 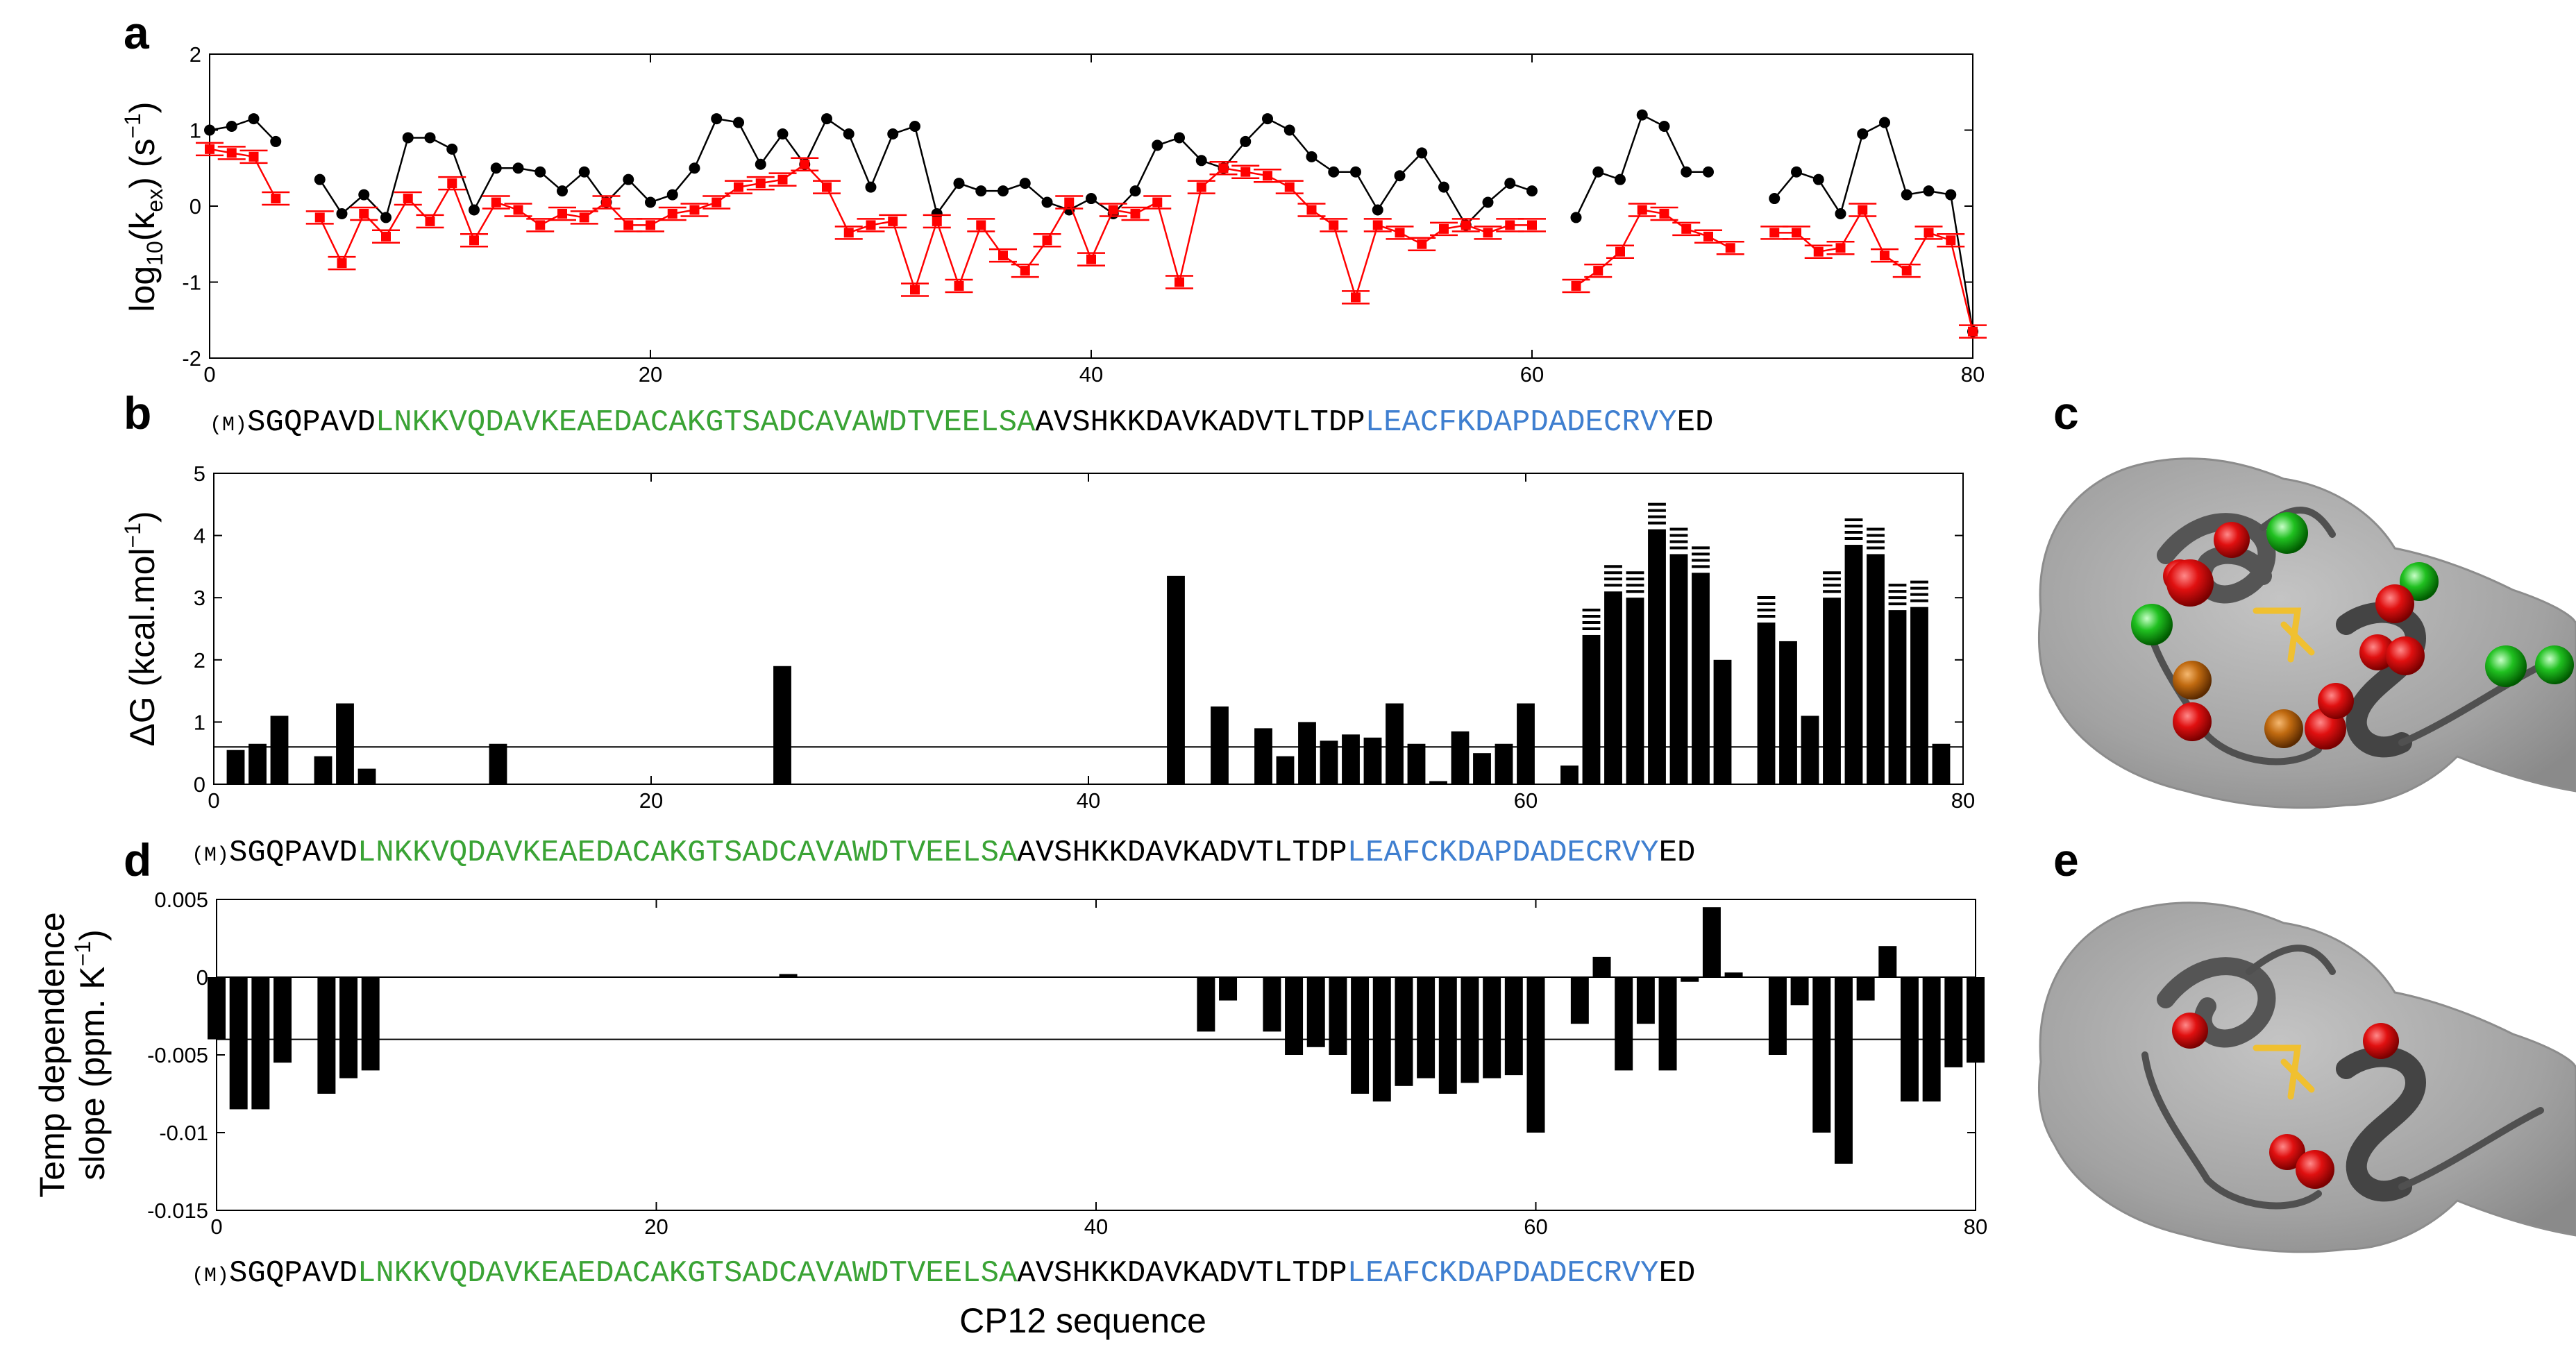 I want to click on series-line-red, so click(x=925, y=232).